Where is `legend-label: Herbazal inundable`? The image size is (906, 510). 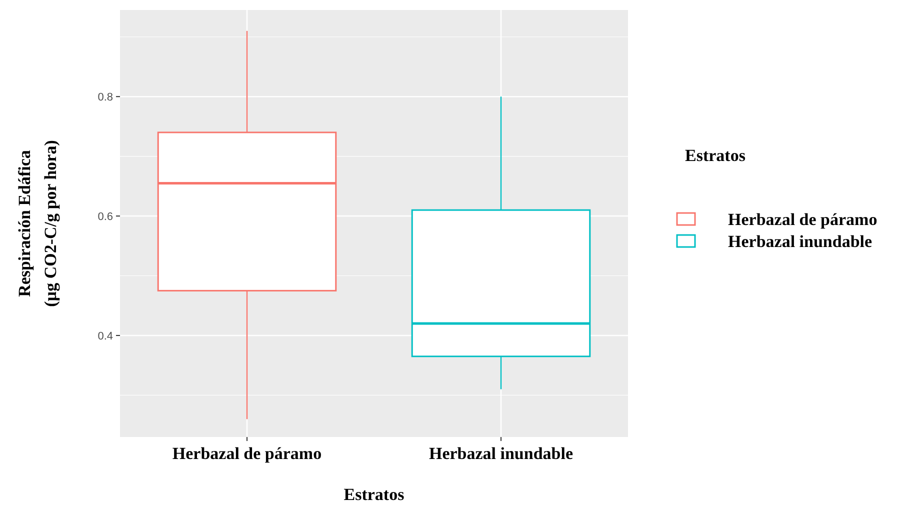 legend-label: Herbazal inundable is located at coordinates (800, 241).